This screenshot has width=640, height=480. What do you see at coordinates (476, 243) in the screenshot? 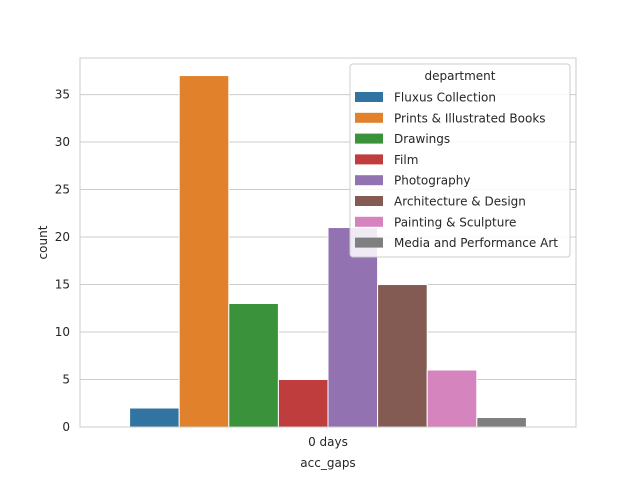
I see `legend-label: Media and Performance Art` at bounding box center [476, 243].